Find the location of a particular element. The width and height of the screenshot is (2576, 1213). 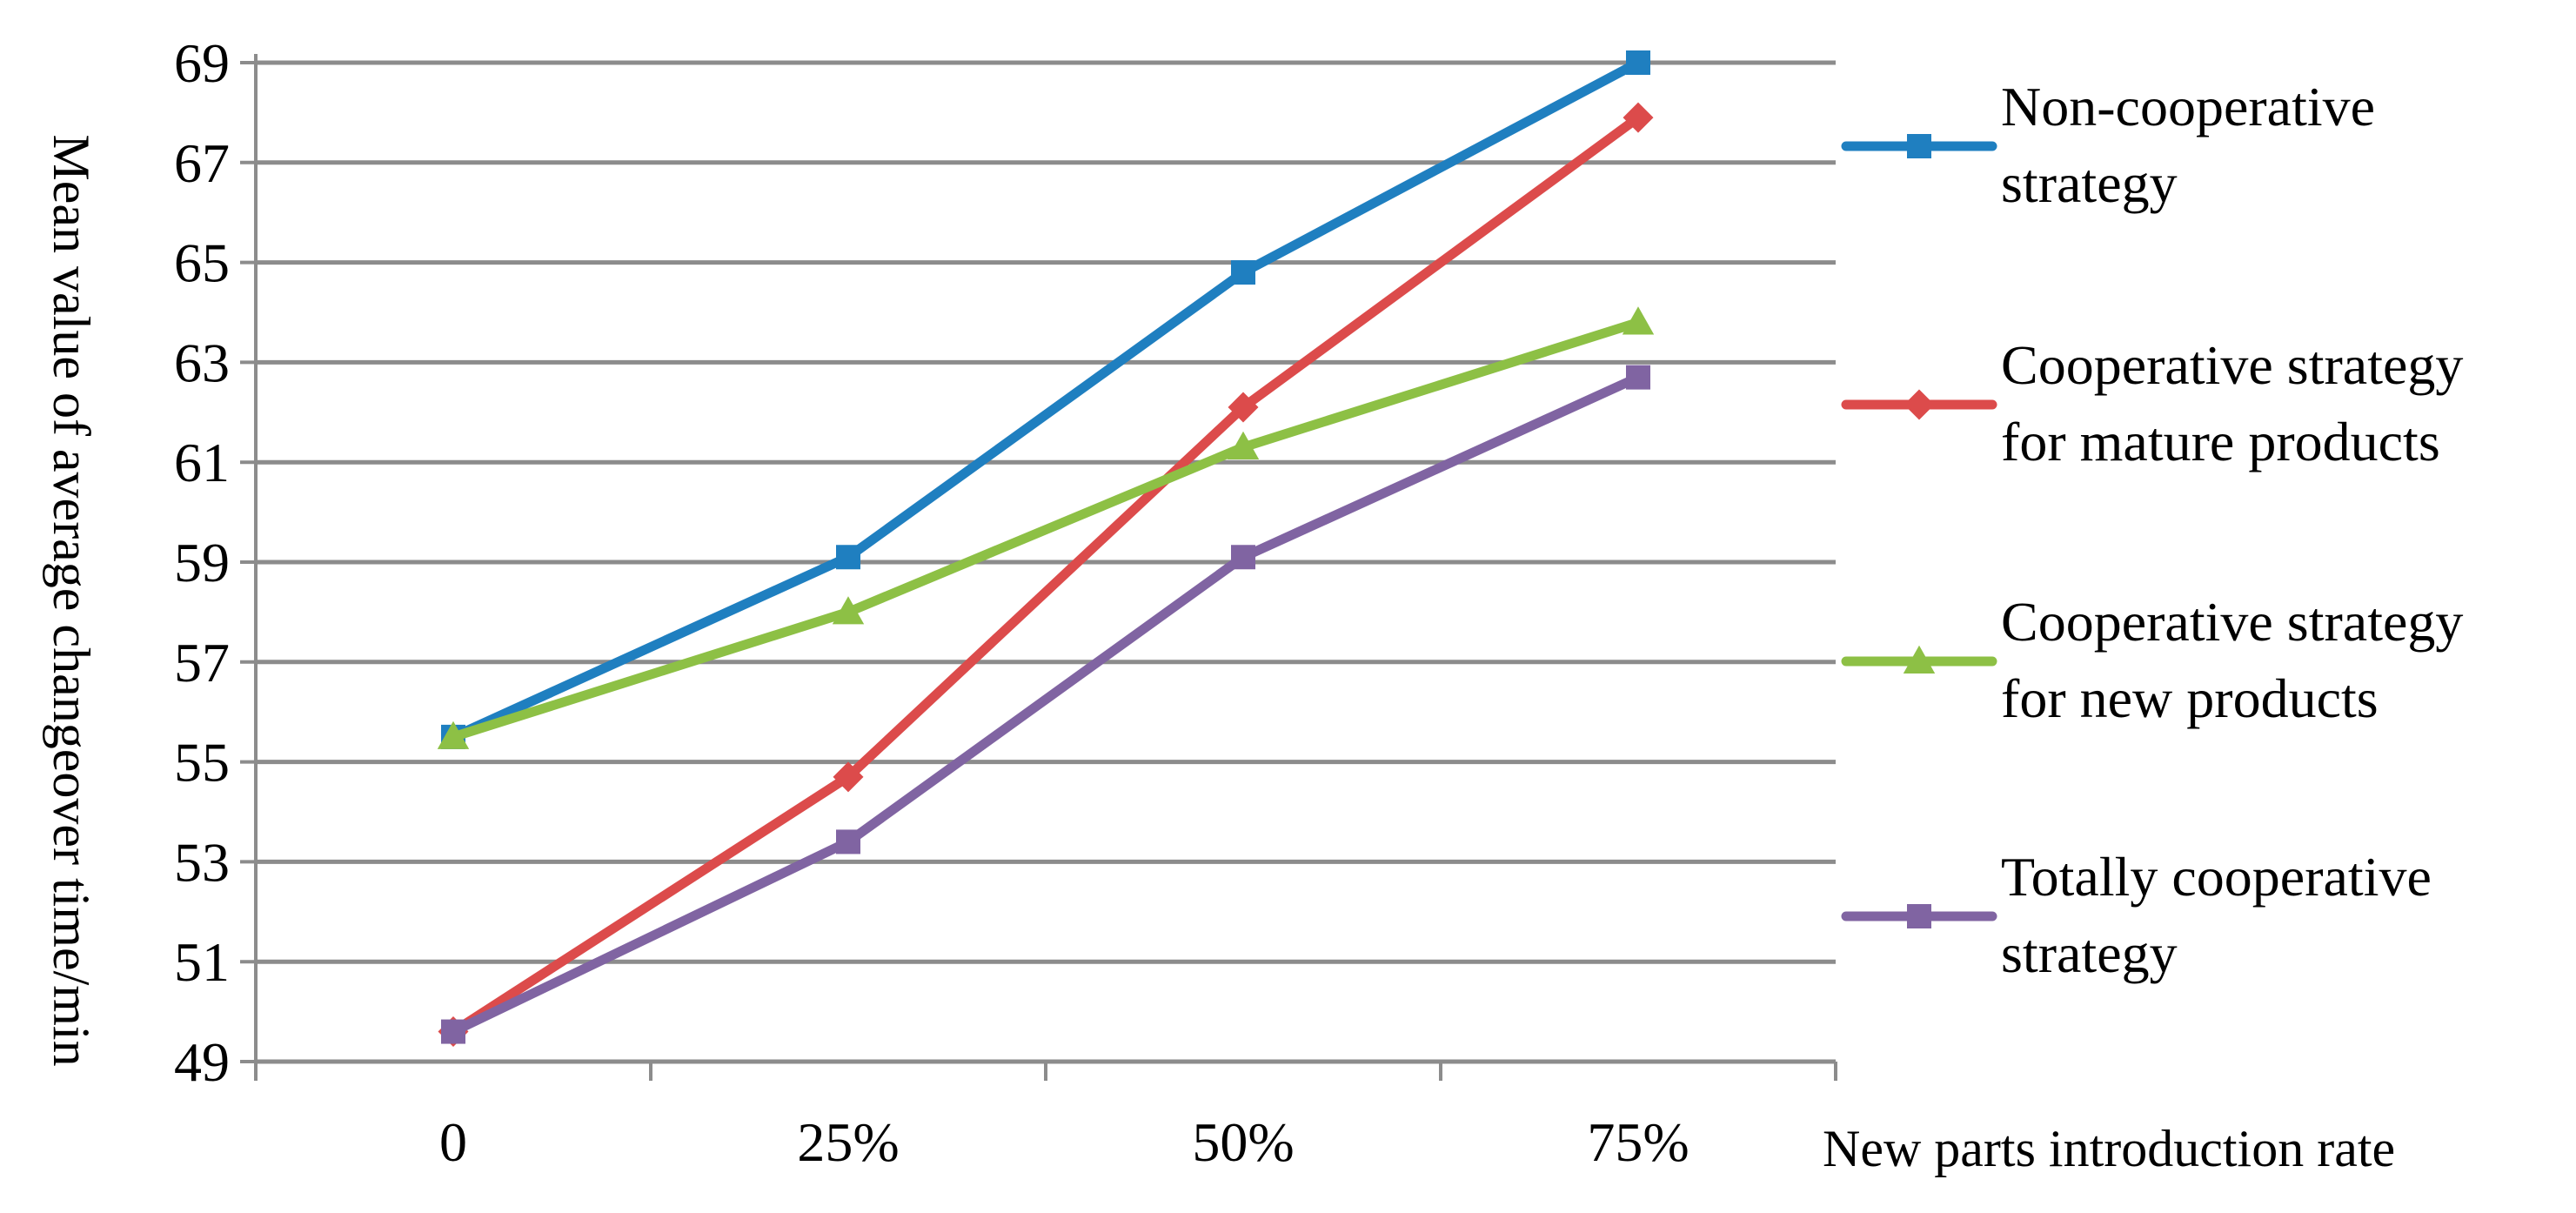

legend-entry: Non-cooperative strategy is located at coordinates (2108, 145).